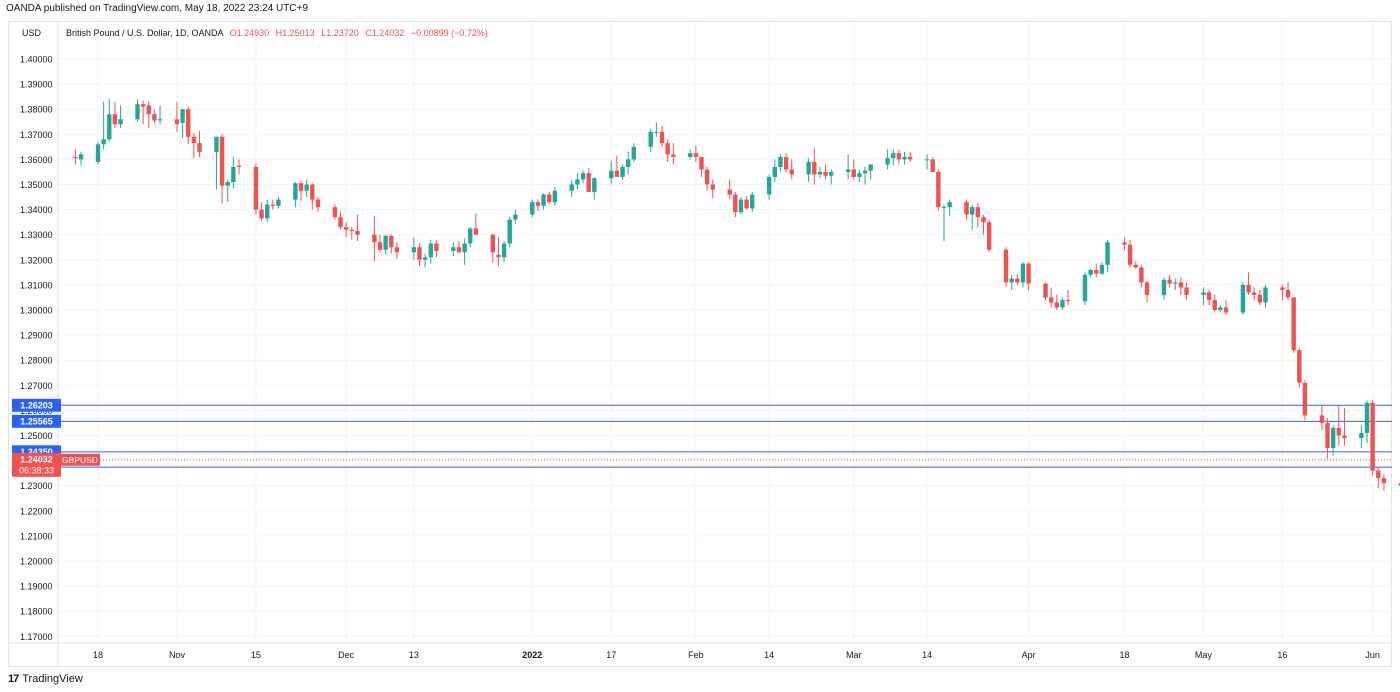 The image size is (1400, 692). I want to click on x-tick-label: Apr, so click(1029, 655).